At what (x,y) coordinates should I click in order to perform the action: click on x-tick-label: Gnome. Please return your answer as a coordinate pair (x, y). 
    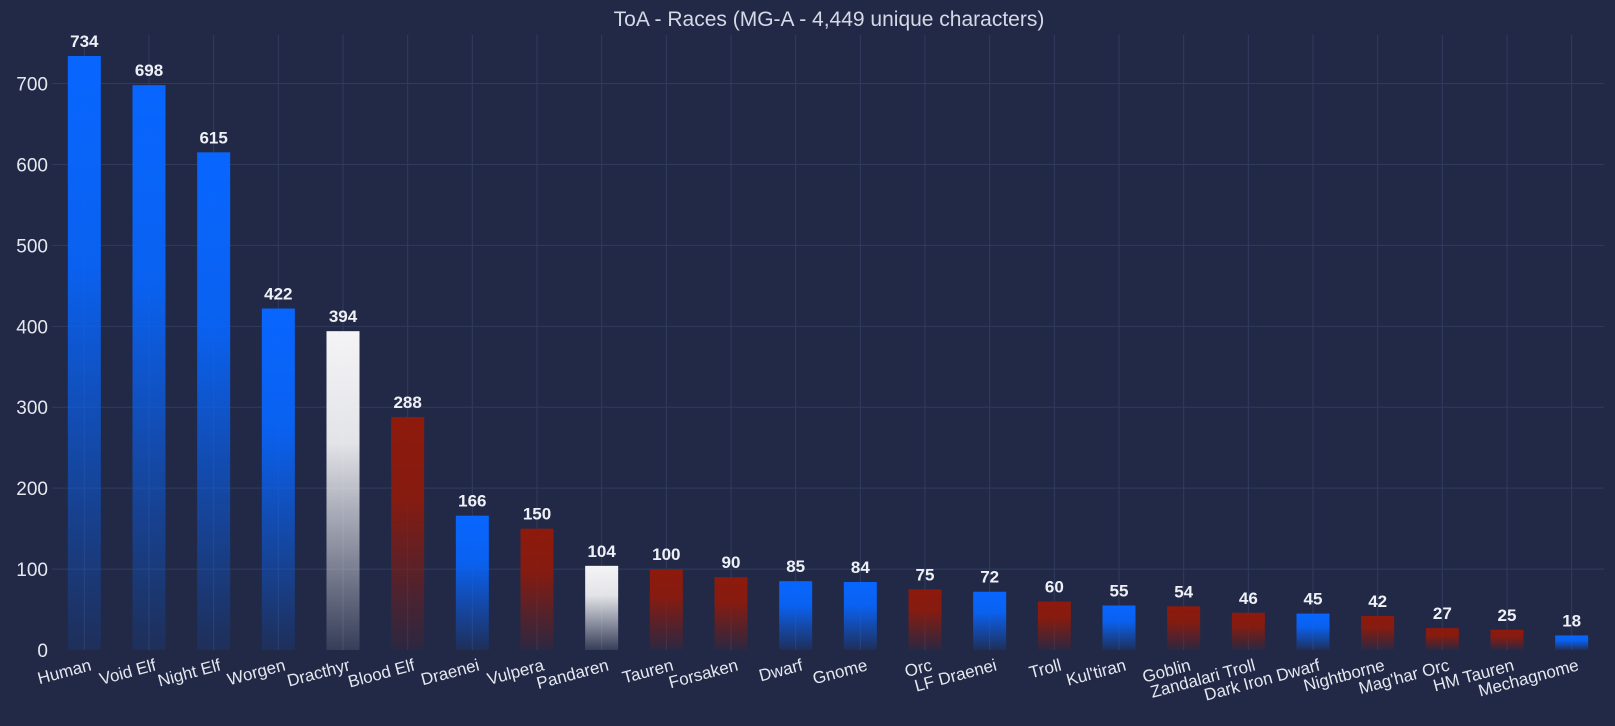
    Looking at the image, I should click on (840, 672).